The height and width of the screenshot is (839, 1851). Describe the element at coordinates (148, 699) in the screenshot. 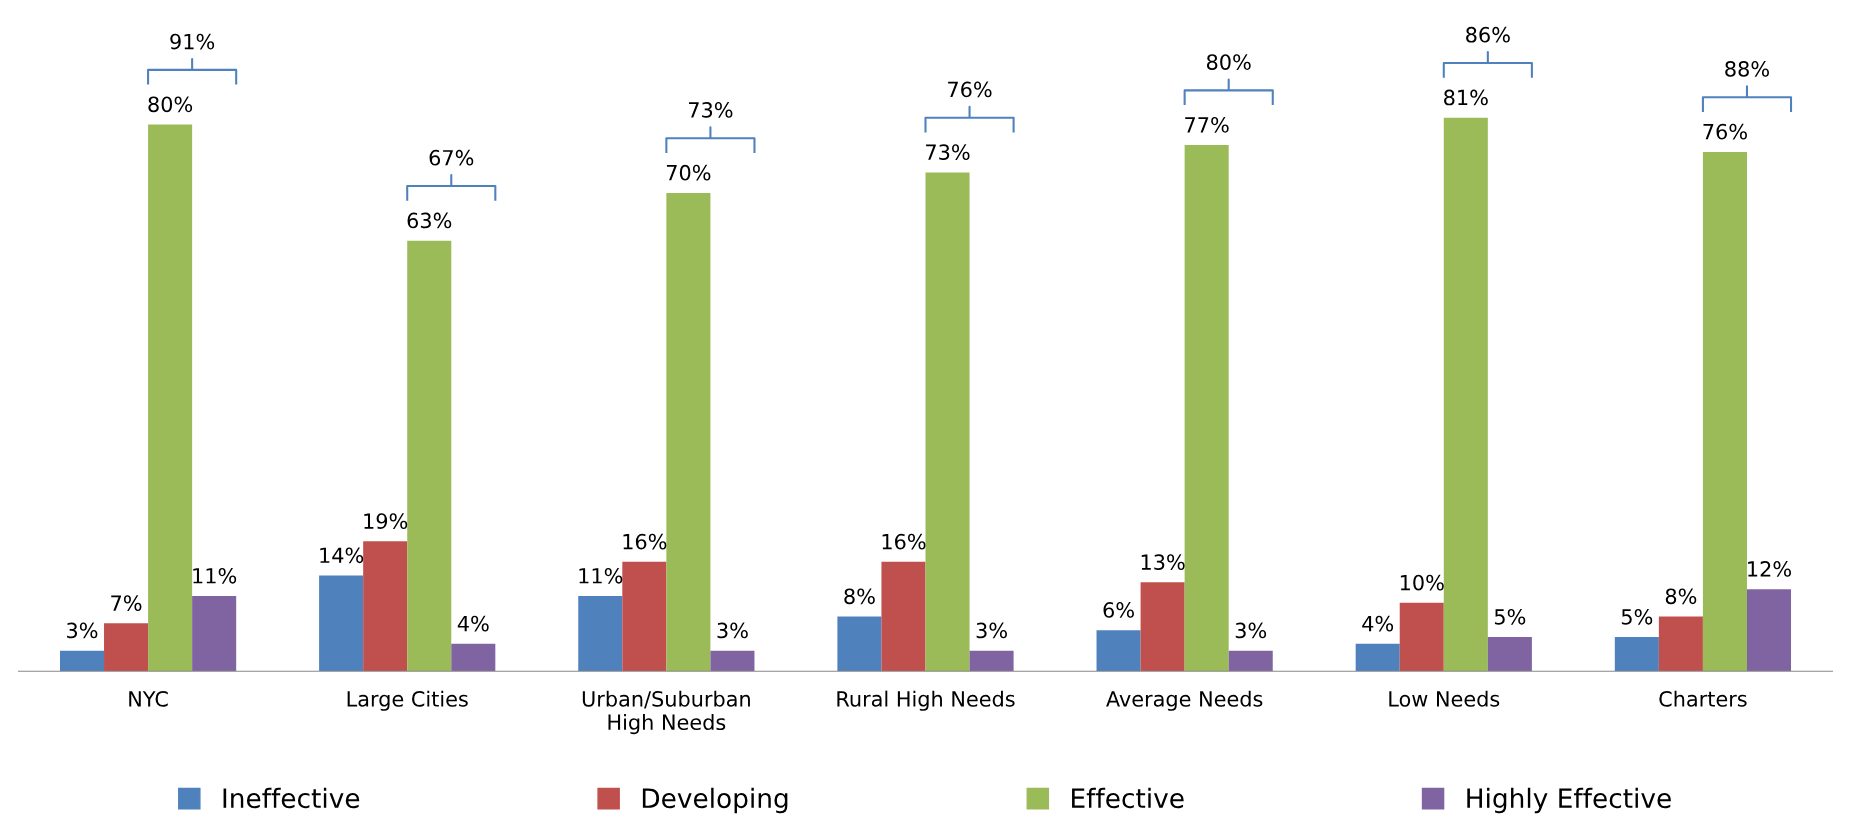

I see `x-tick-label: NYC` at that location.